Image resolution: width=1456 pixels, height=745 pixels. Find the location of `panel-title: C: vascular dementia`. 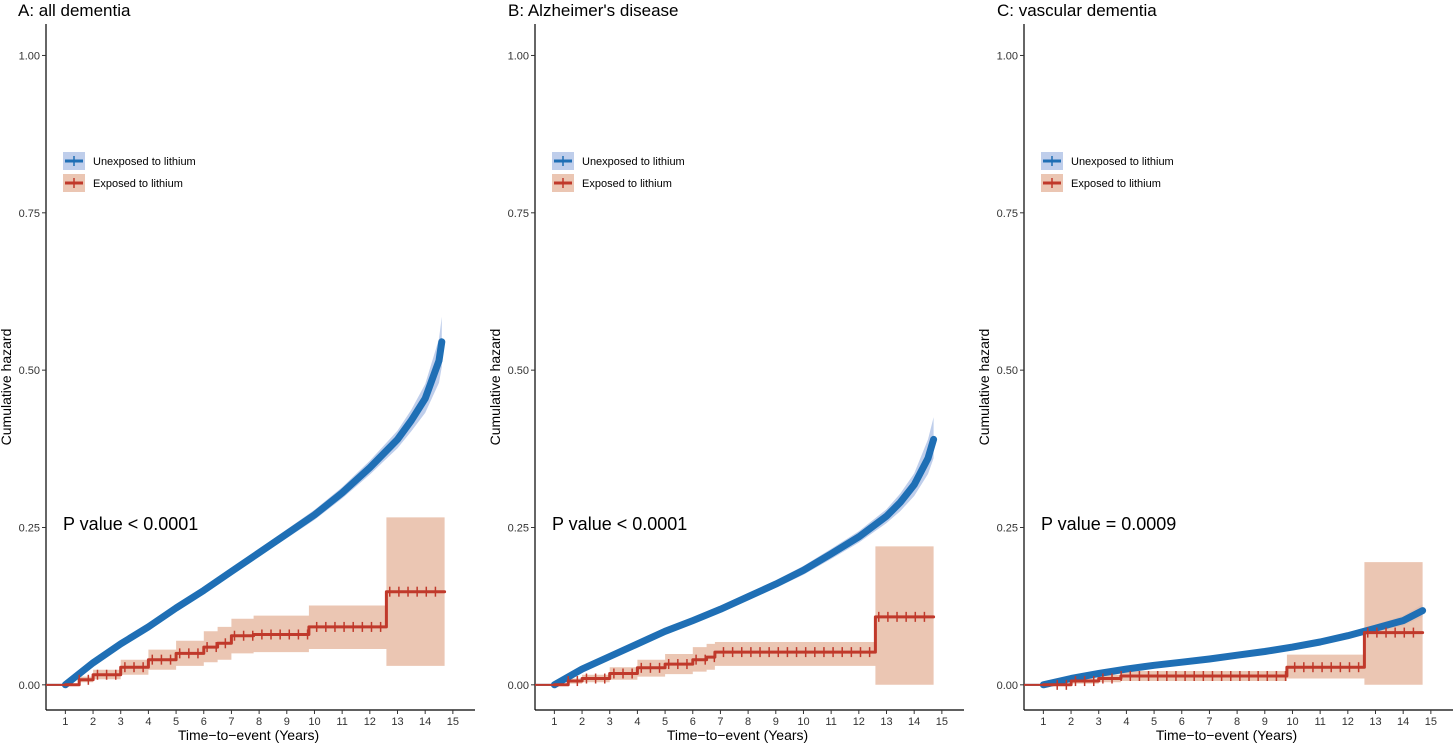

panel-title: C: vascular dementia is located at coordinates (1077, 10).